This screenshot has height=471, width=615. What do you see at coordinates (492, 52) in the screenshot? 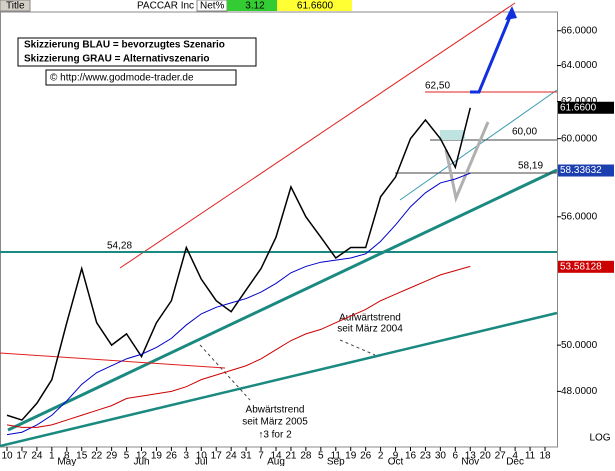
I see `blue-scenario` at bounding box center [492, 52].